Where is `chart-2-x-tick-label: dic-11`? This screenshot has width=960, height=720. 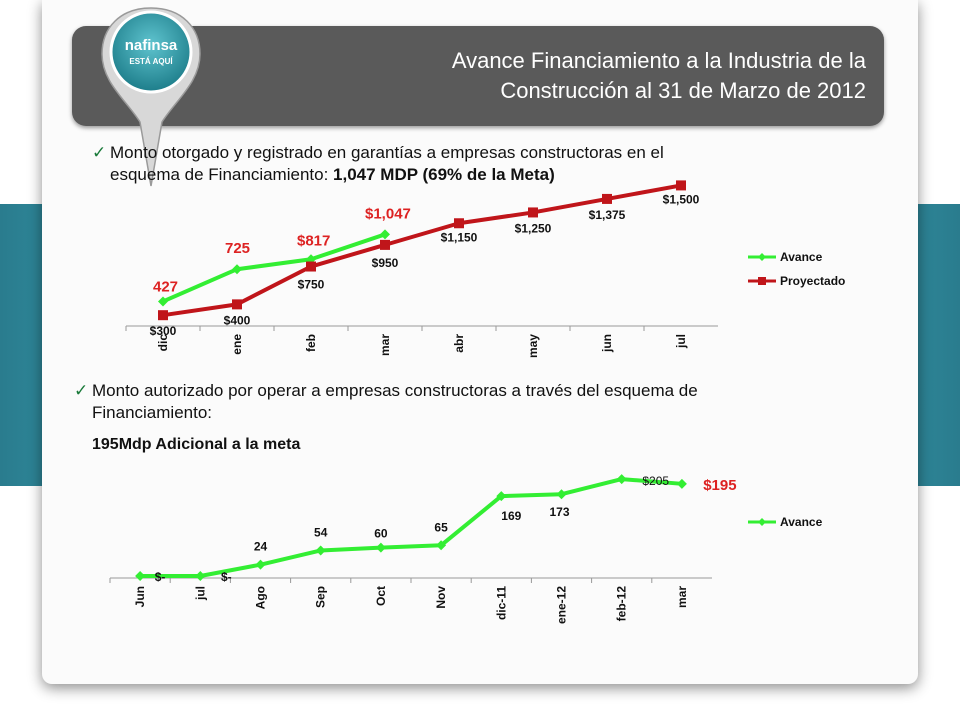
chart-2-x-tick-label: dic-11 is located at coordinates (501, 603).